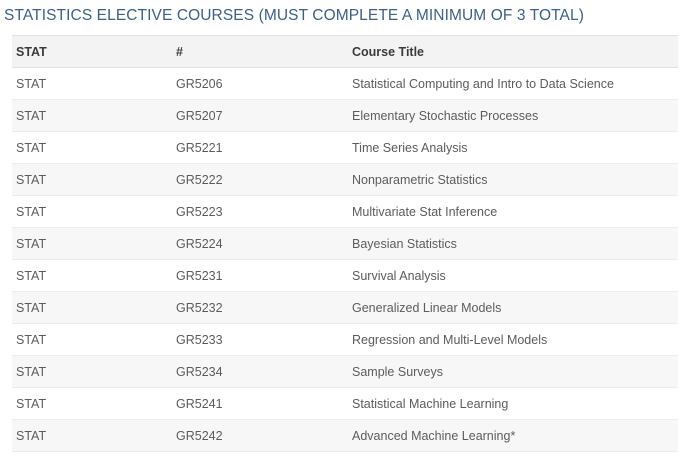 The width and height of the screenshot is (686, 460). I want to click on cell-course-number: GR5241, so click(260, 403).